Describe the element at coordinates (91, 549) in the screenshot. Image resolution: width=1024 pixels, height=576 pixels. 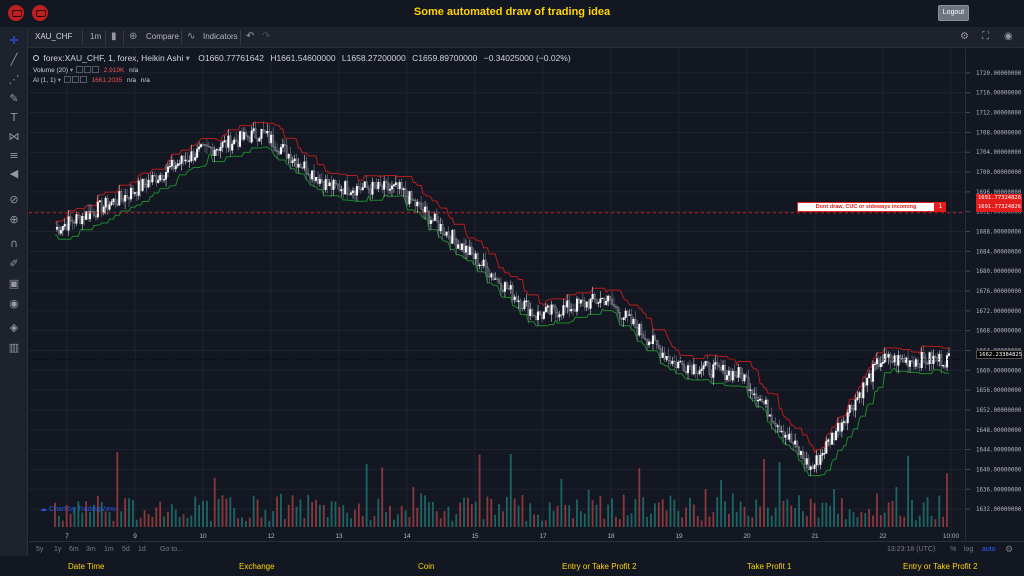
I see `range-3m: 3m` at that location.